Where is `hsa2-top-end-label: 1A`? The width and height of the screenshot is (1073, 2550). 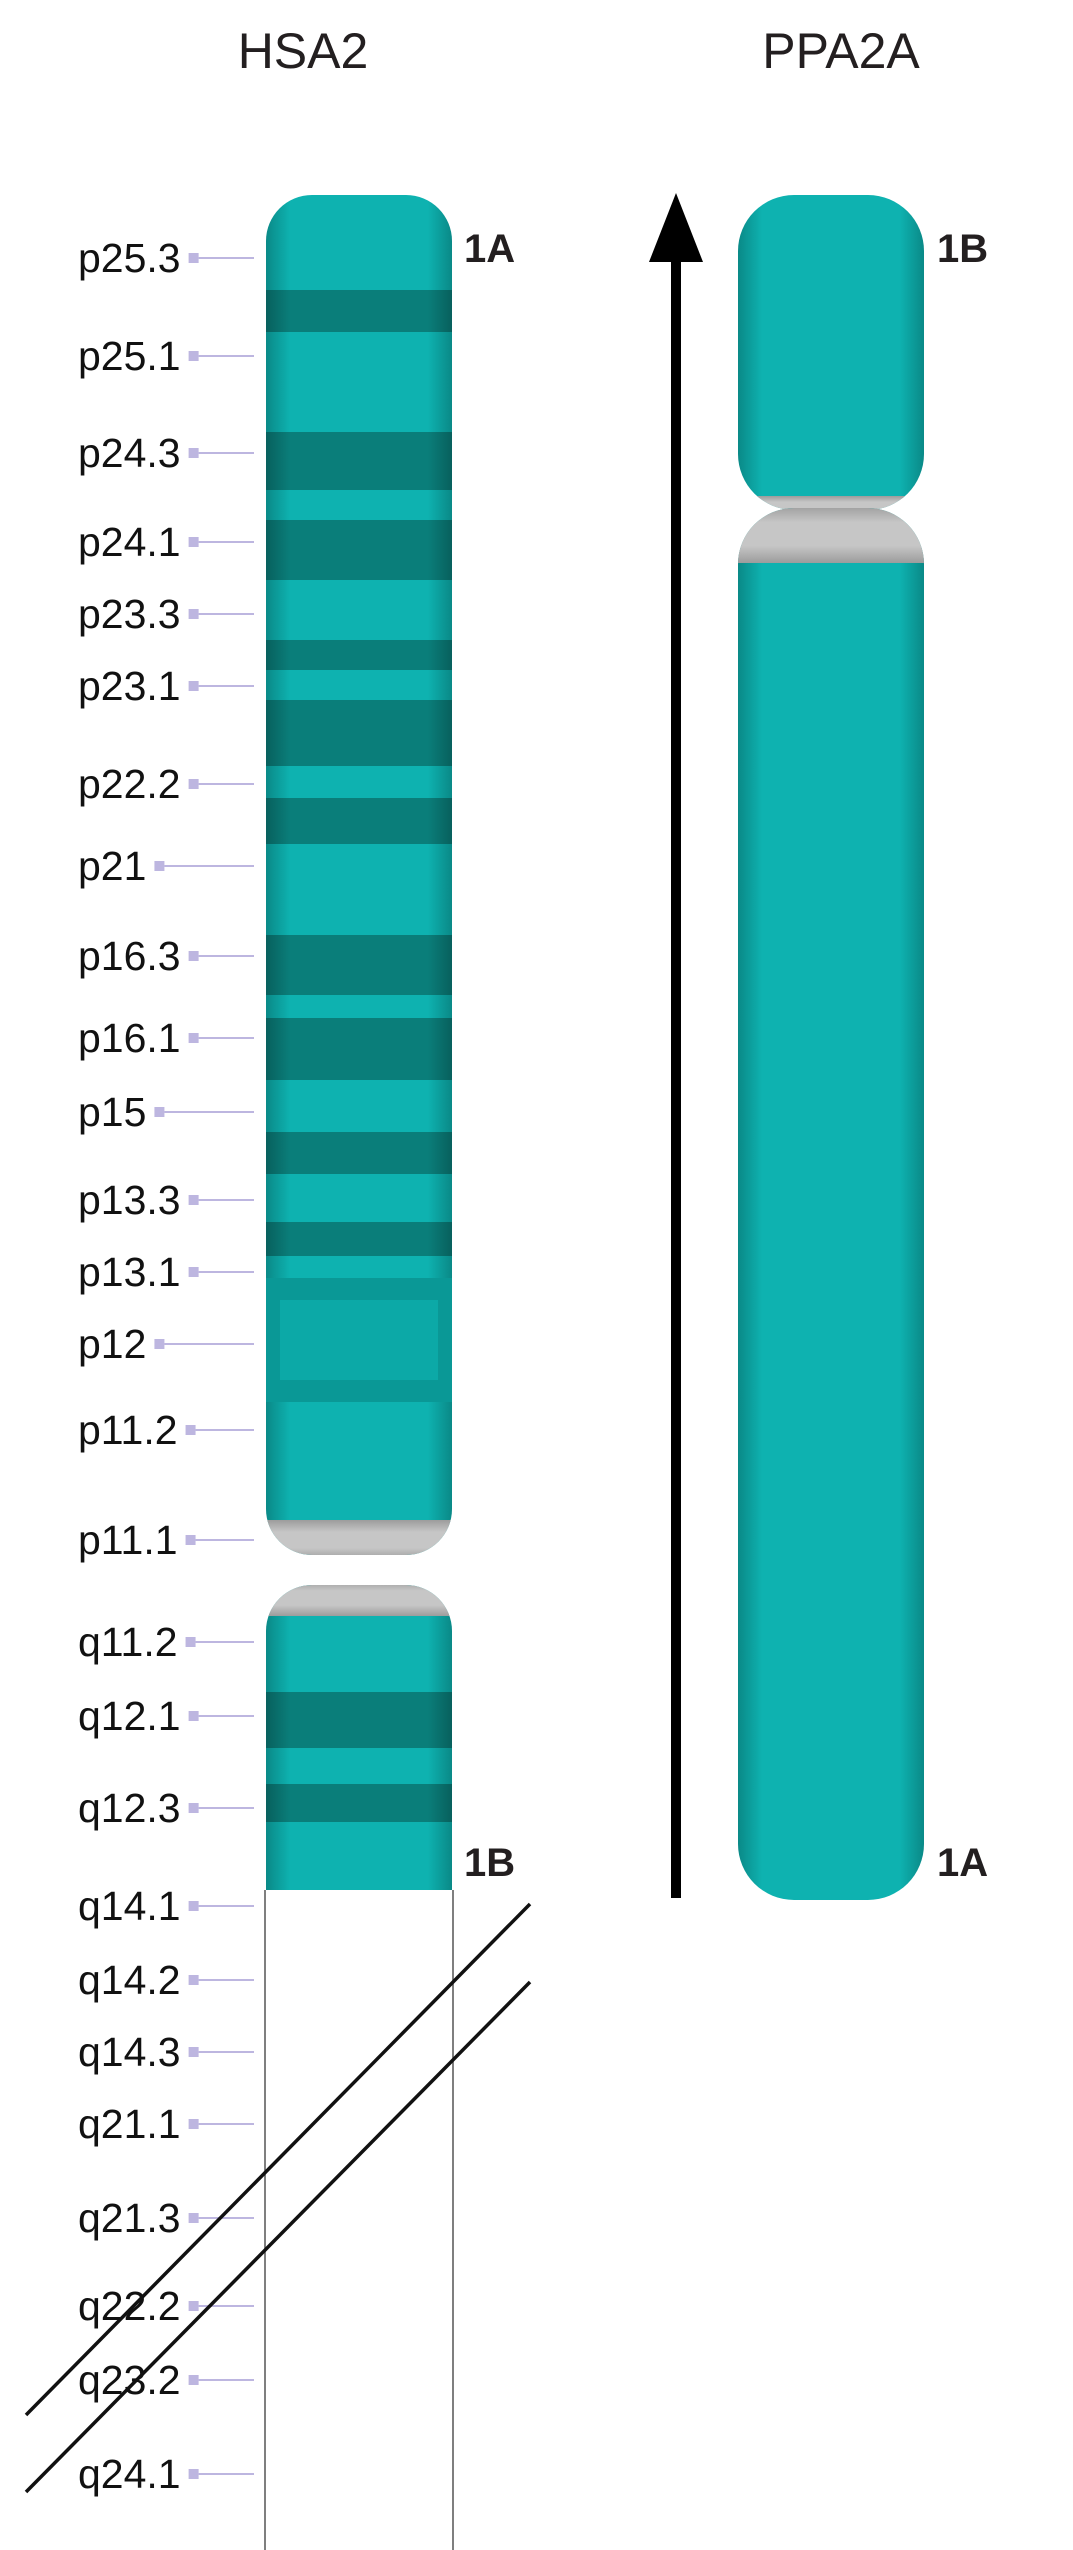
hsa2-top-end-label: 1A is located at coordinates (489, 249).